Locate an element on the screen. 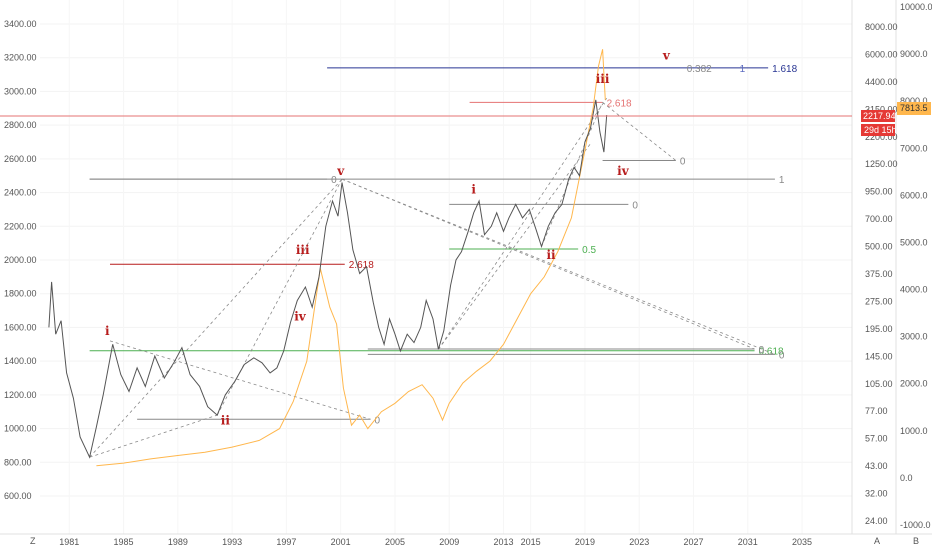 The image size is (932, 550). x-tick-label: 2023 is located at coordinates (639, 542).